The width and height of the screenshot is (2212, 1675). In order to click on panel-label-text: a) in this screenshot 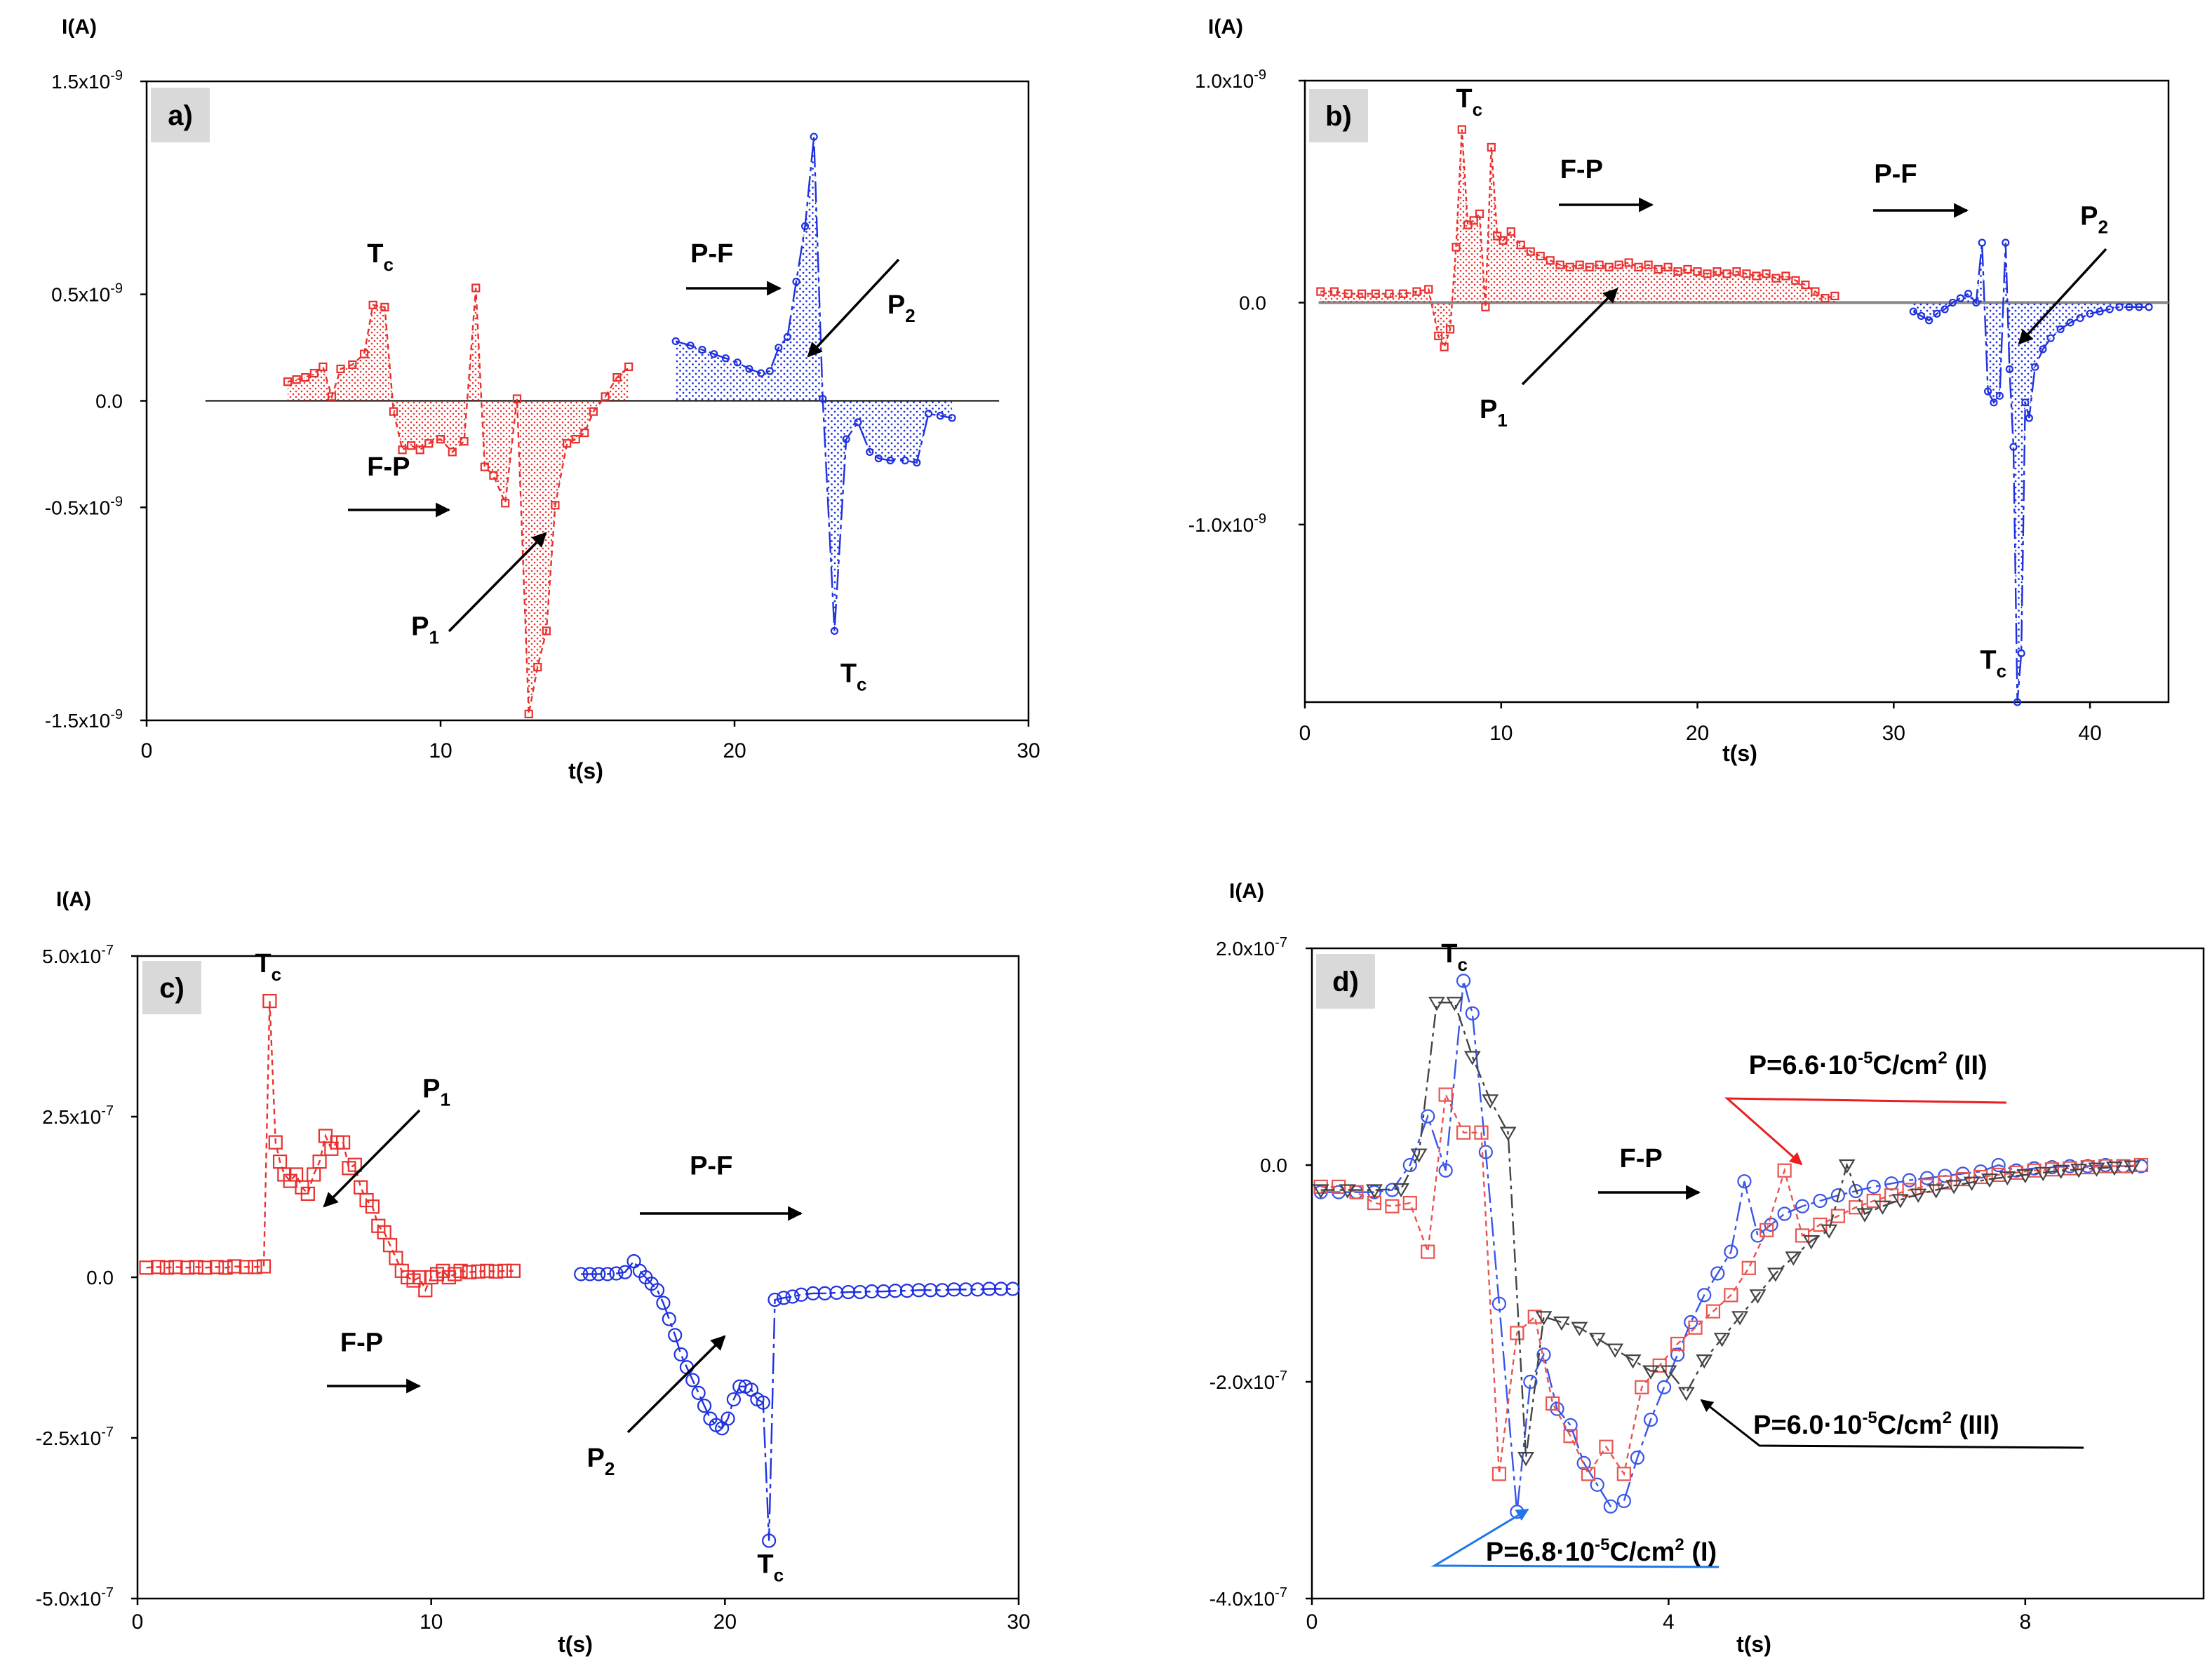, I will do `click(180, 116)`.